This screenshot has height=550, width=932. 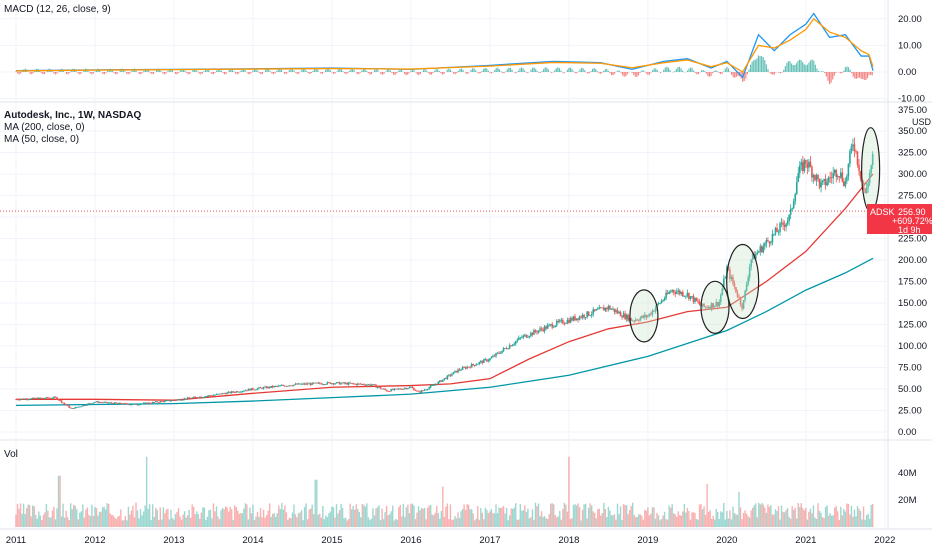 What do you see at coordinates (94, 540) in the screenshot?
I see `x-tick-label: 2012` at bounding box center [94, 540].